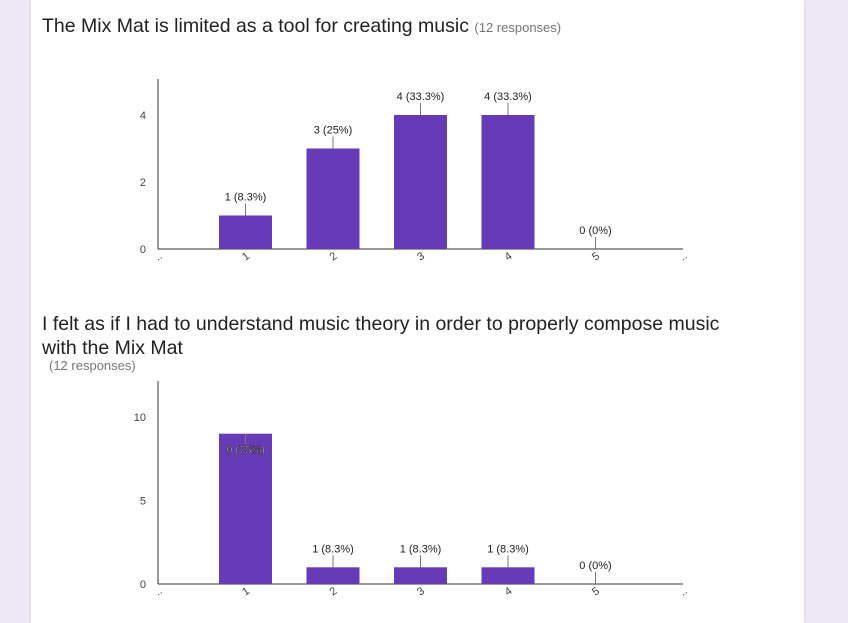 The height and width of the screenshot is (623, 848). Describe the element at coordinates (92, 365) in the screenshot. I see `question-2-response-count: (12 responses)` at that location.